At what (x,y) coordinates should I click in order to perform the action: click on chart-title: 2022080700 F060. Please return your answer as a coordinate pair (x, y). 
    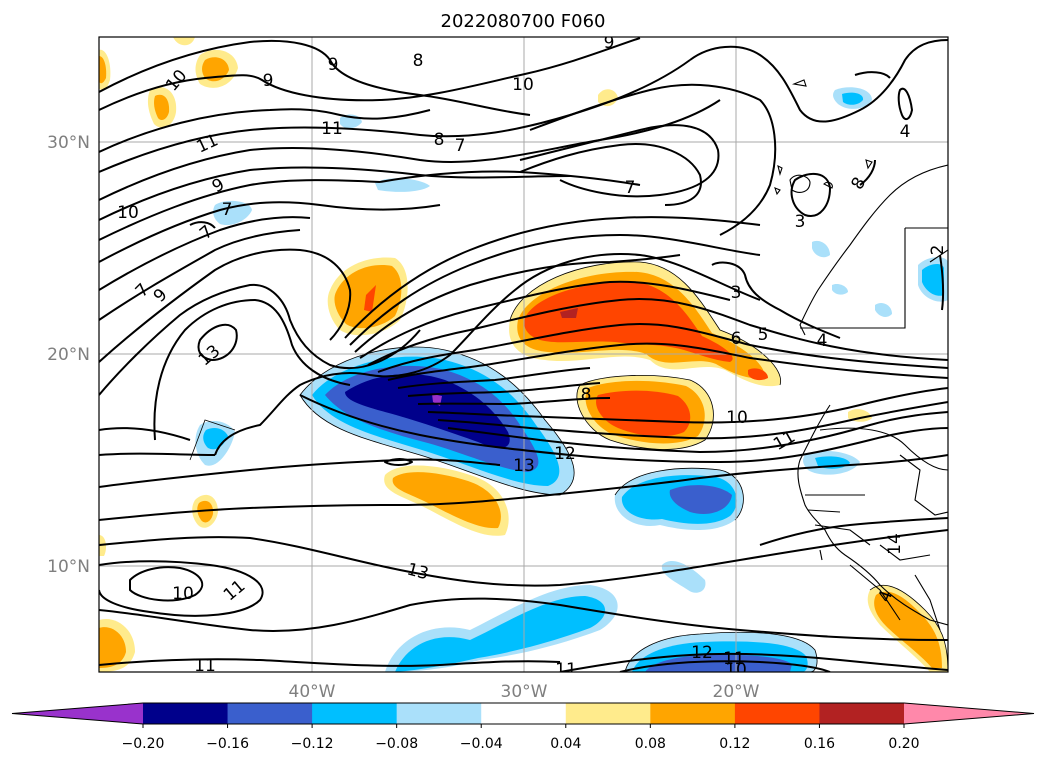
    Looking at the image, I should click on (523, 21).